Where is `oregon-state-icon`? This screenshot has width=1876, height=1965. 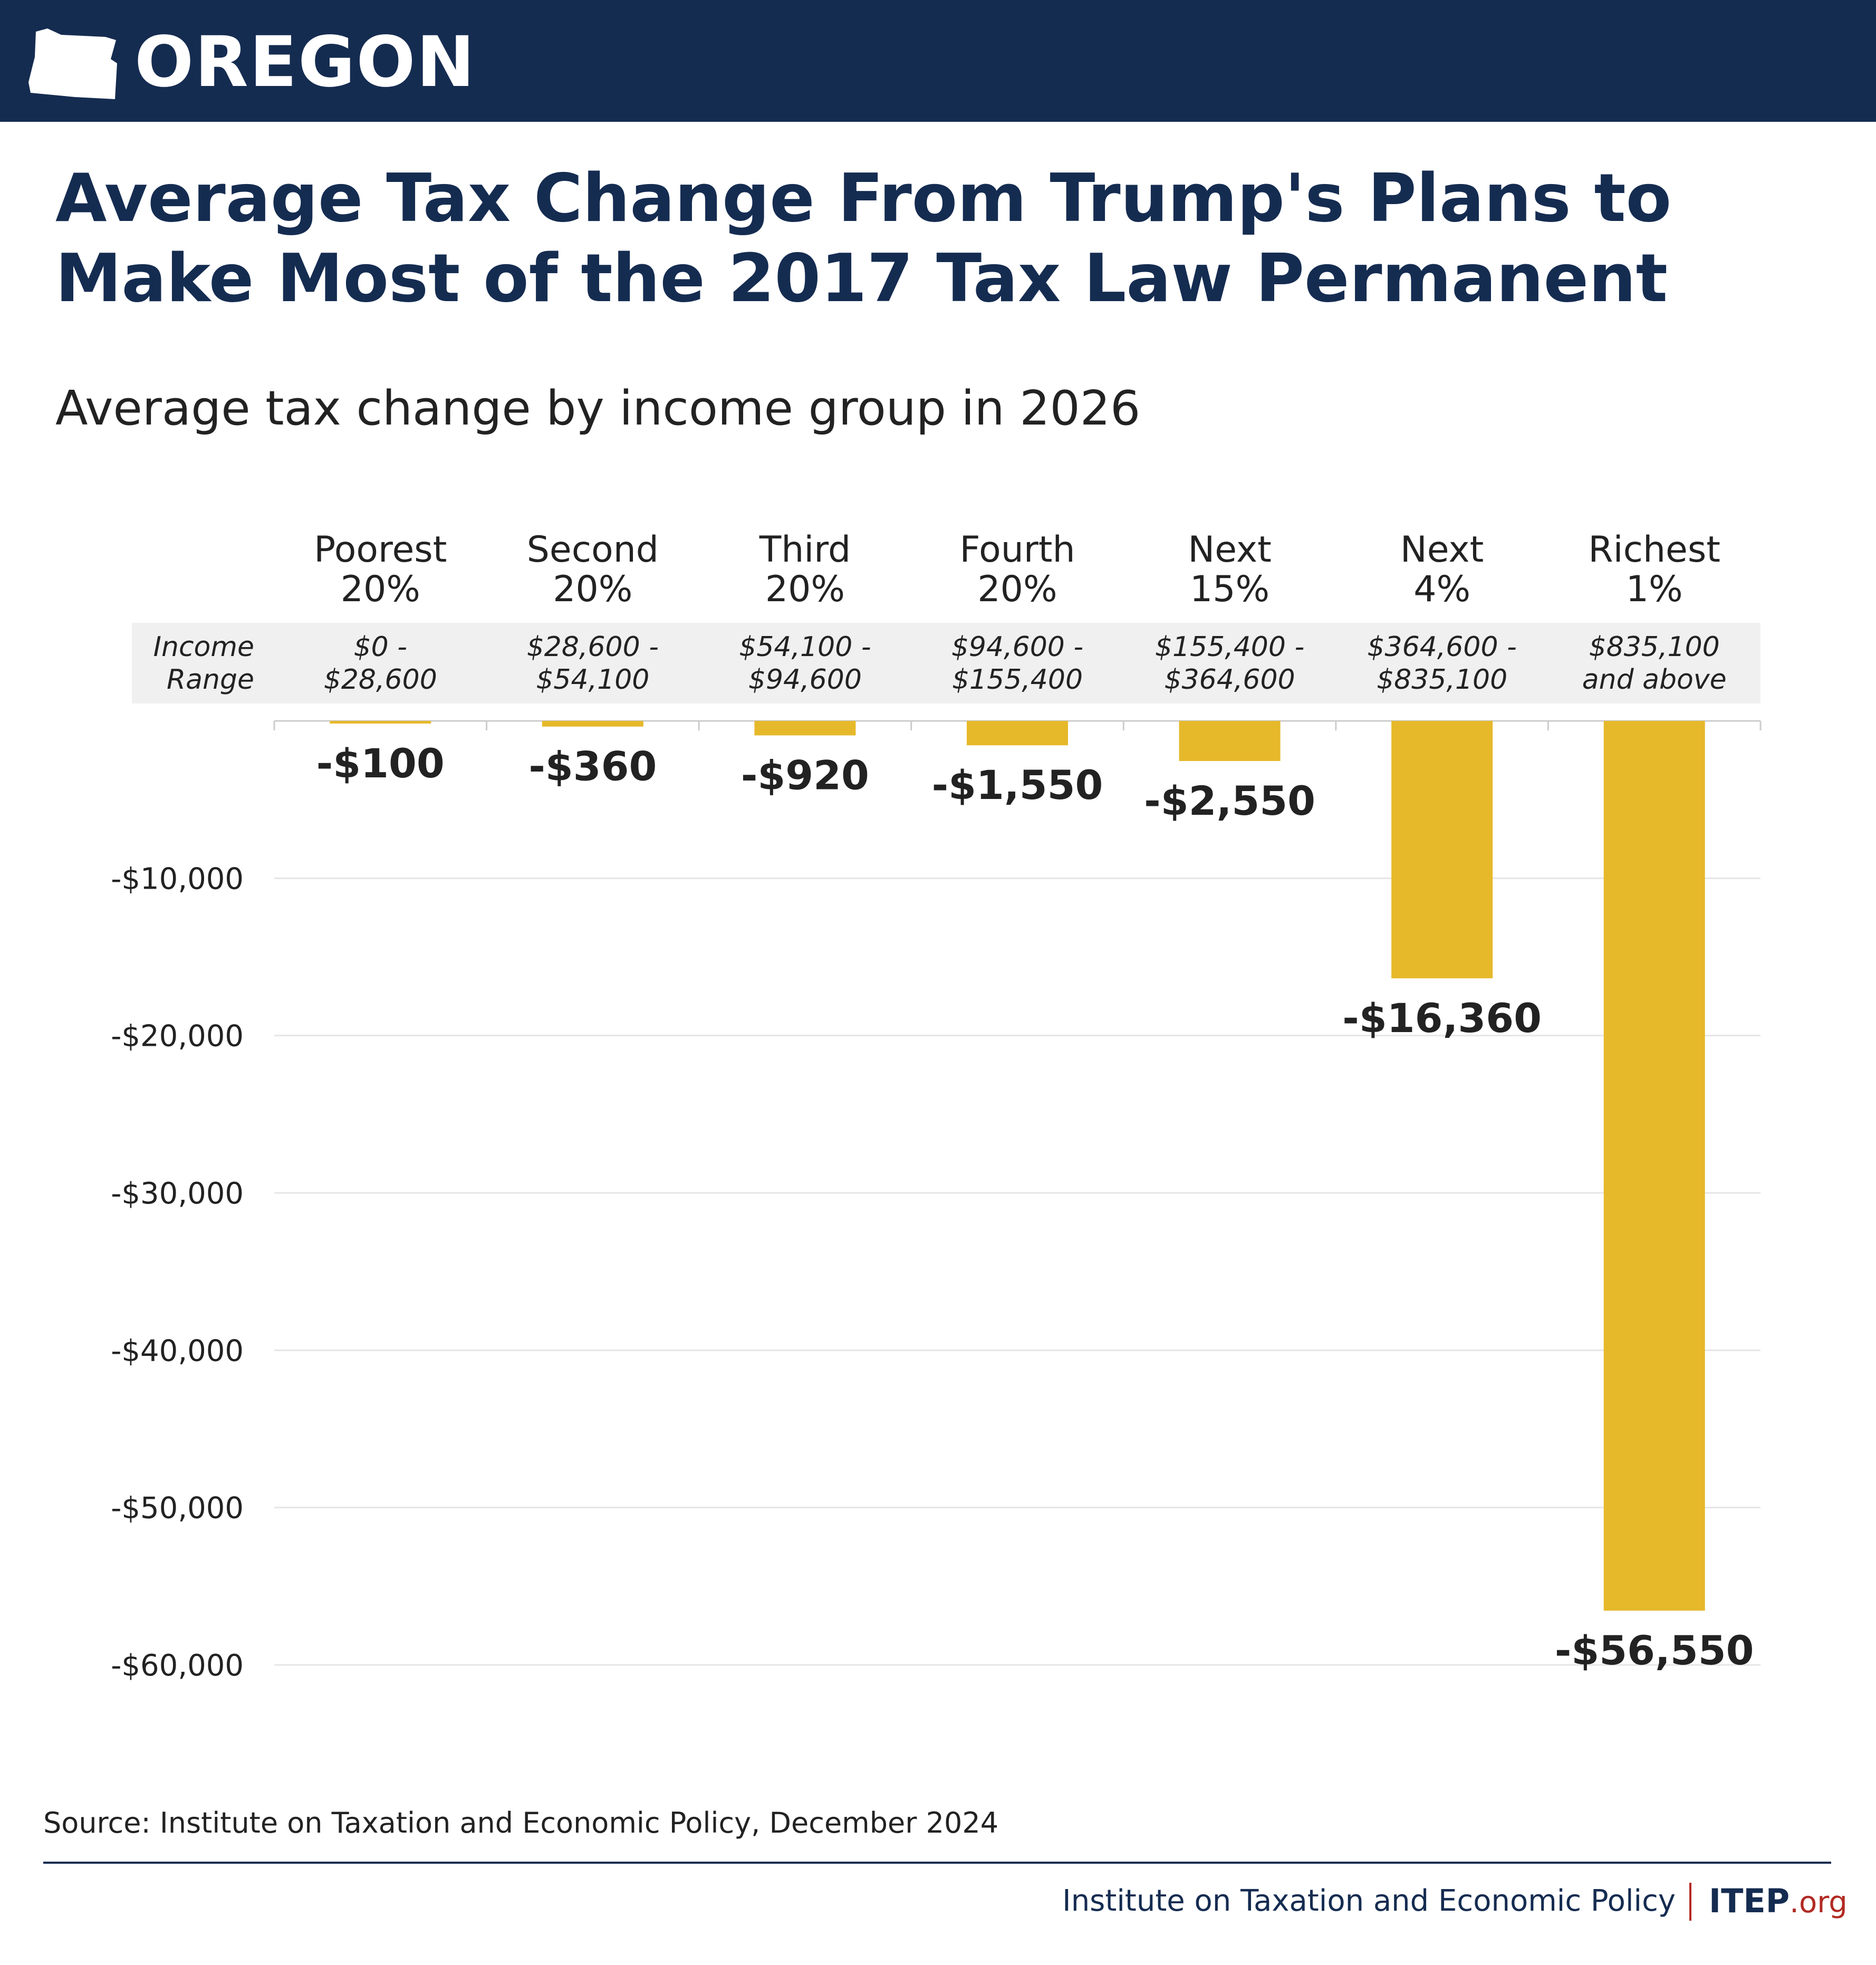
oregon-state-icon is located at coordinates (72, 63).